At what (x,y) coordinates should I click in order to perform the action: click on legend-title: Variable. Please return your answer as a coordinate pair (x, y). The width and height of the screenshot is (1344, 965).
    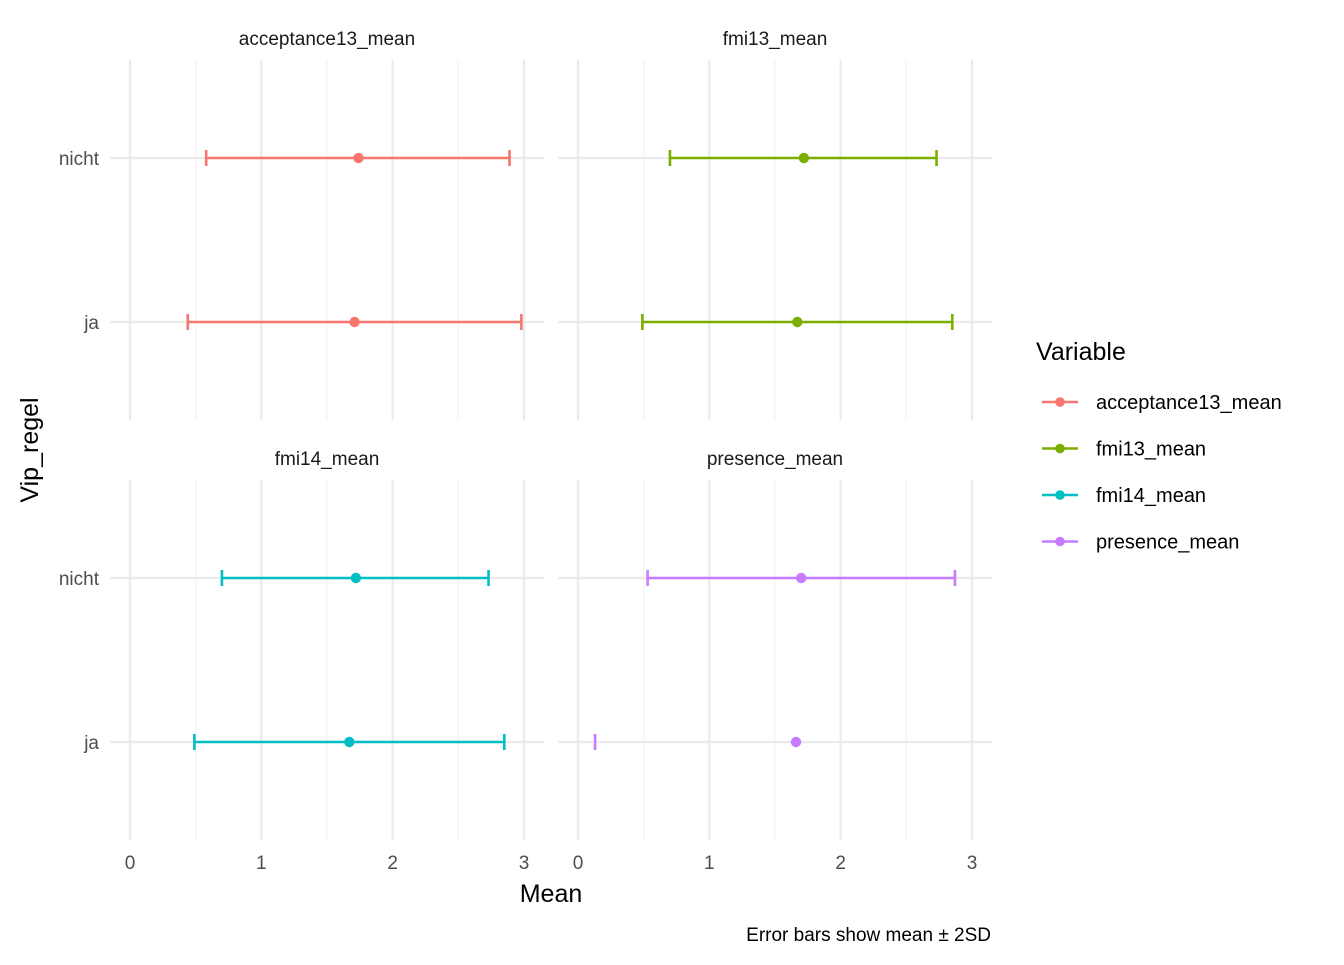
    Looking at the image, I should click on (1081, 352).